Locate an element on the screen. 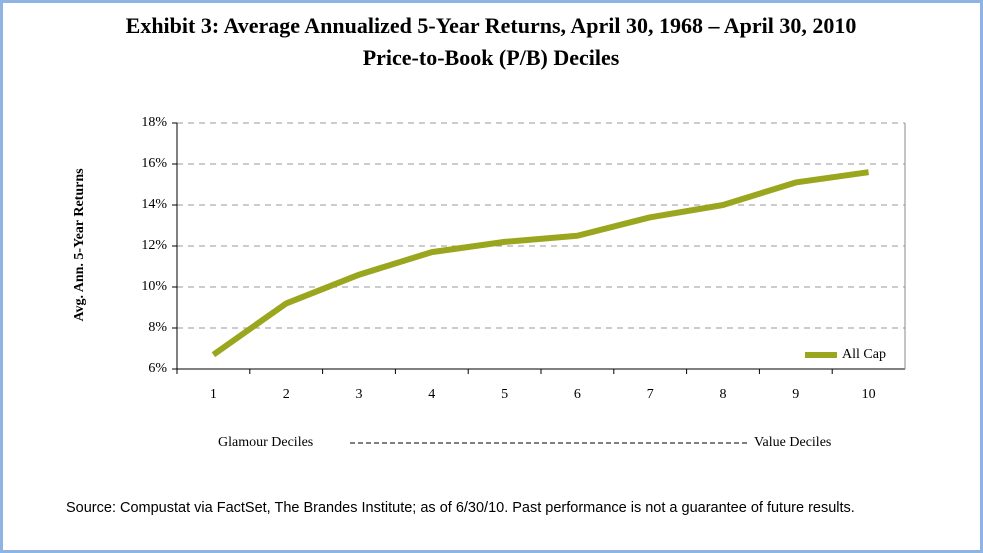 This screenshot has width=983, height=553. y-tick-label: 10% is located at coordinates (154, 286).